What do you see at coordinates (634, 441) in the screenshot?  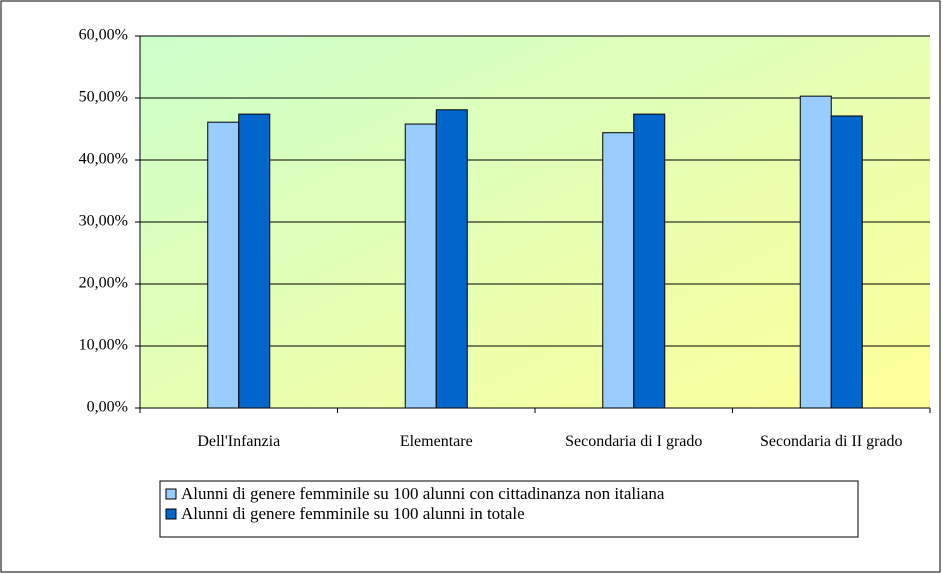 I see `x-tick-label: Secondaria di I grado` at bounding box center [634, 441].